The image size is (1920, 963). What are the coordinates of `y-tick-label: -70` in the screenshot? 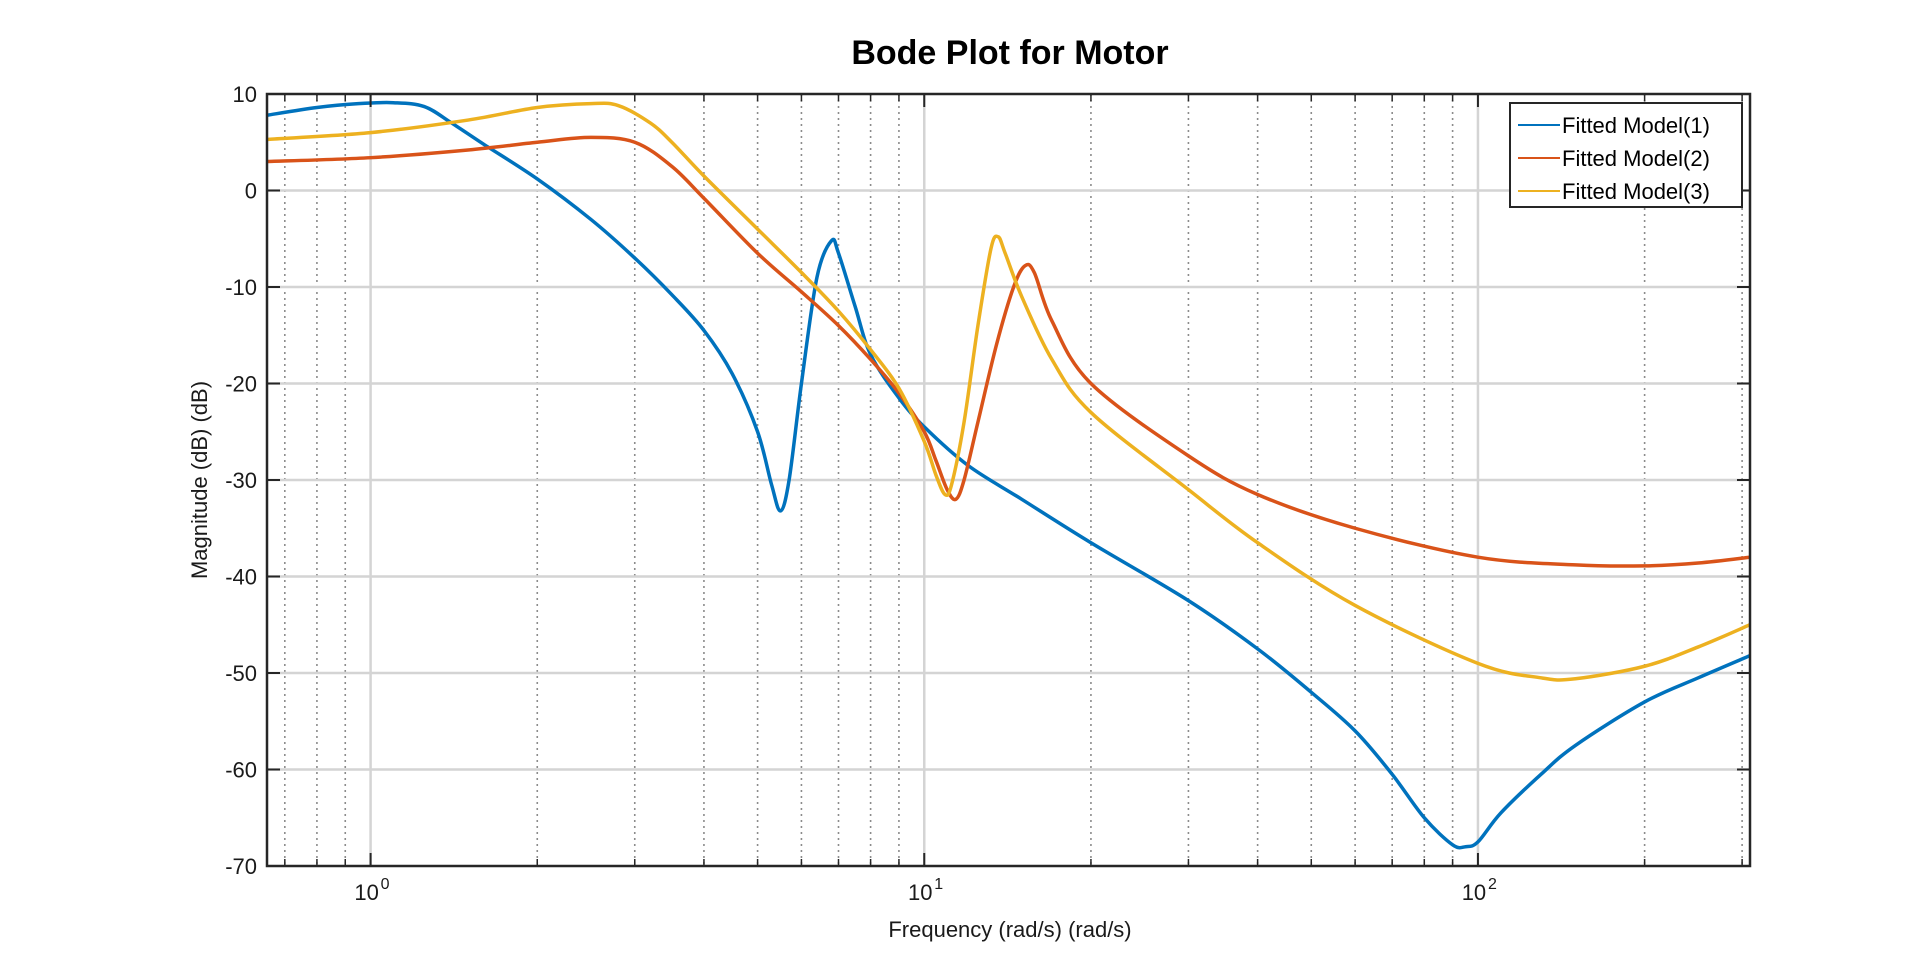 It's located at (241, 866).